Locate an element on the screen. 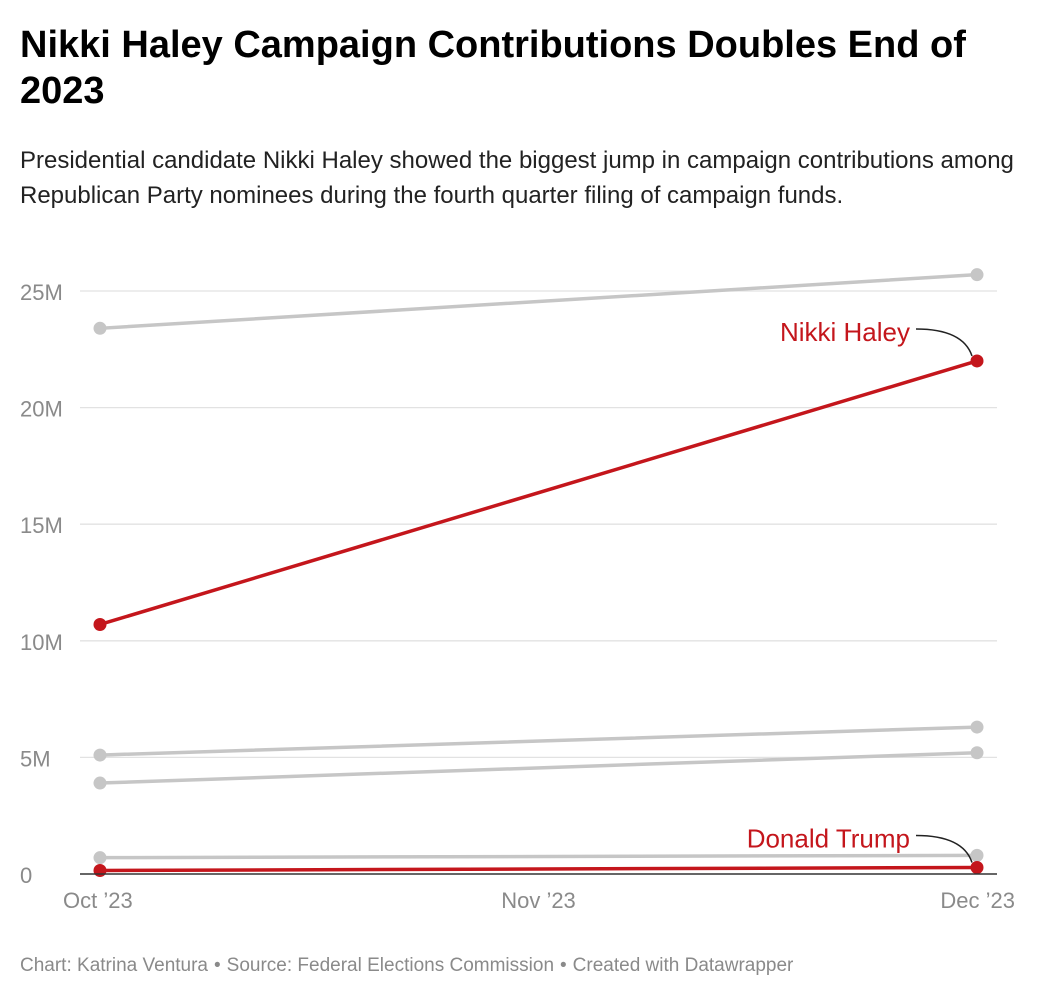  series-label: Donald Trump is located at coordinates (828, 838).